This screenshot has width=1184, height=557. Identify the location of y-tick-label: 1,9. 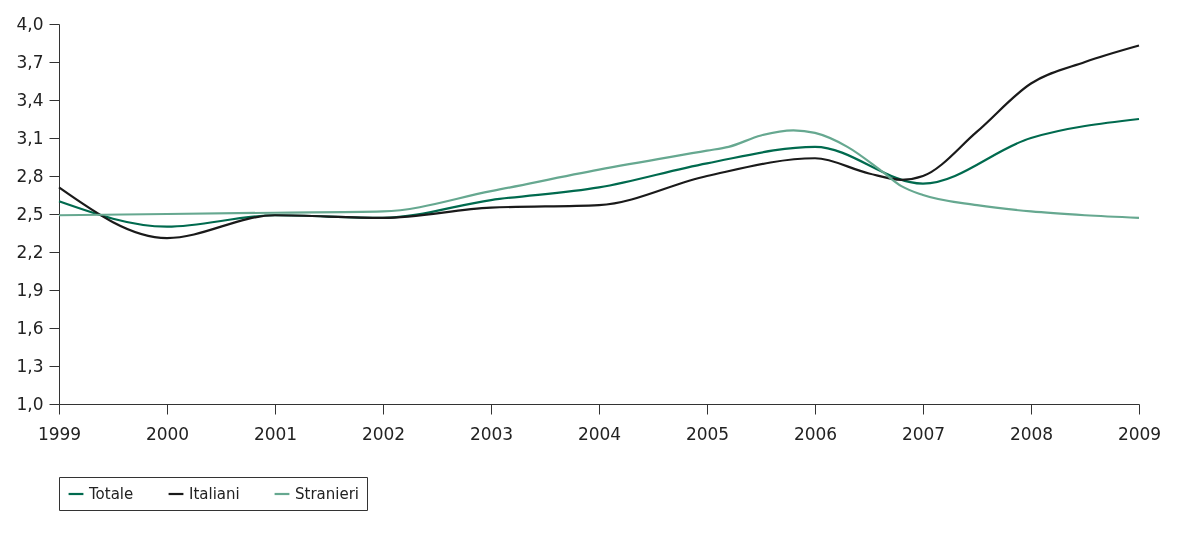
(30, 289).